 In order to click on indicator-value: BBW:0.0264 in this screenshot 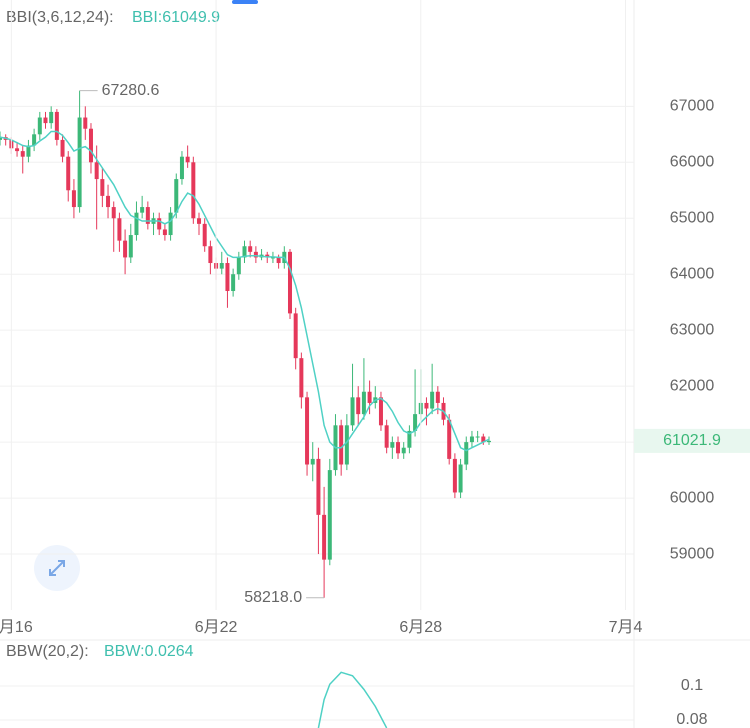, I will do `click(149, 651)`.